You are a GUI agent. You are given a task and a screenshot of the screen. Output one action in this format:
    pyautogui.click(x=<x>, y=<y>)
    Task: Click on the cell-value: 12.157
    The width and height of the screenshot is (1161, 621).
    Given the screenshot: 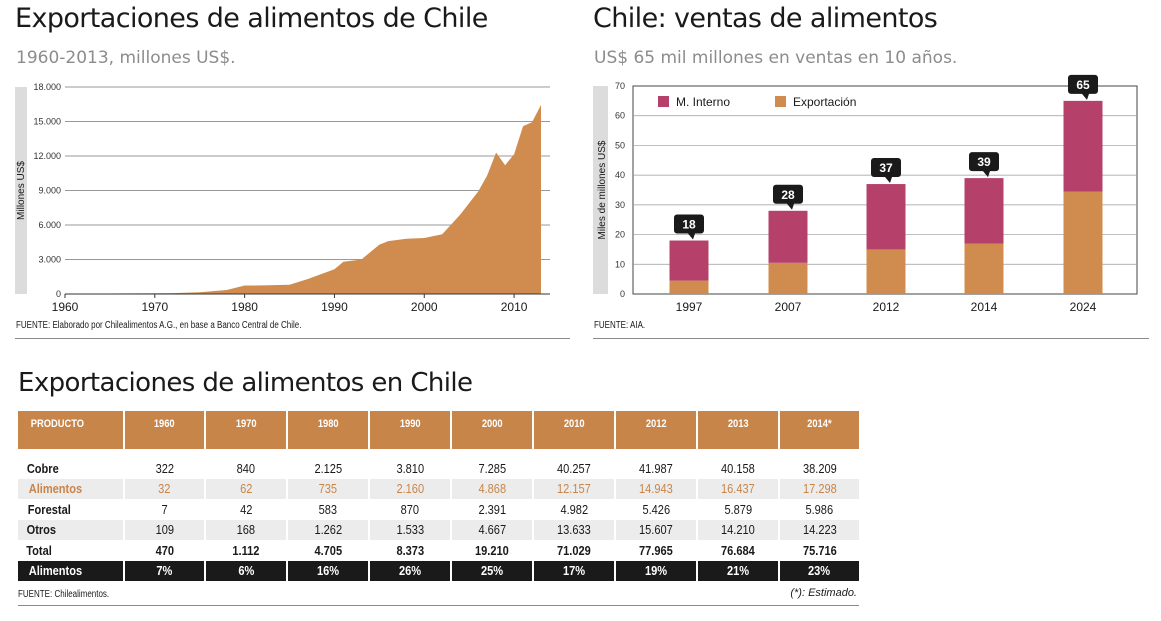 What is the action you would take?
    pyautogui.click(x=574, y=489)
    